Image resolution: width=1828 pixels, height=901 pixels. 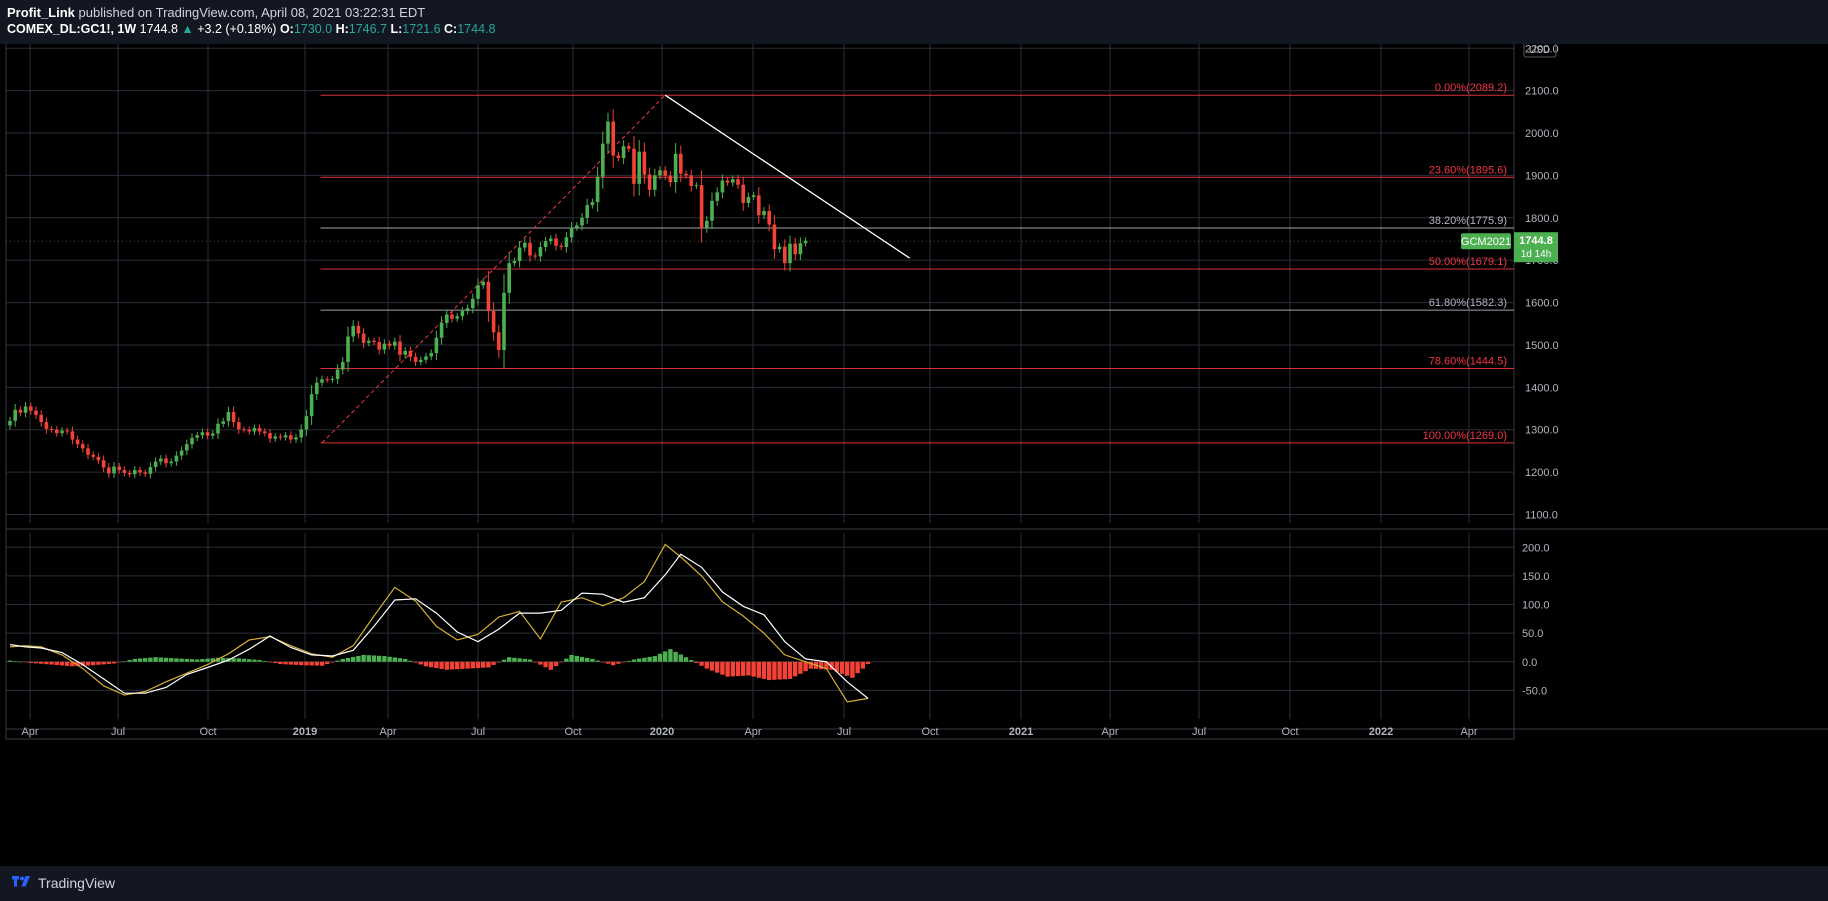 What do you see at coordinates (1542, 304) in the screenshot?
I see `price-tick-label: 1600.0` at bounding box center [1542, 304].